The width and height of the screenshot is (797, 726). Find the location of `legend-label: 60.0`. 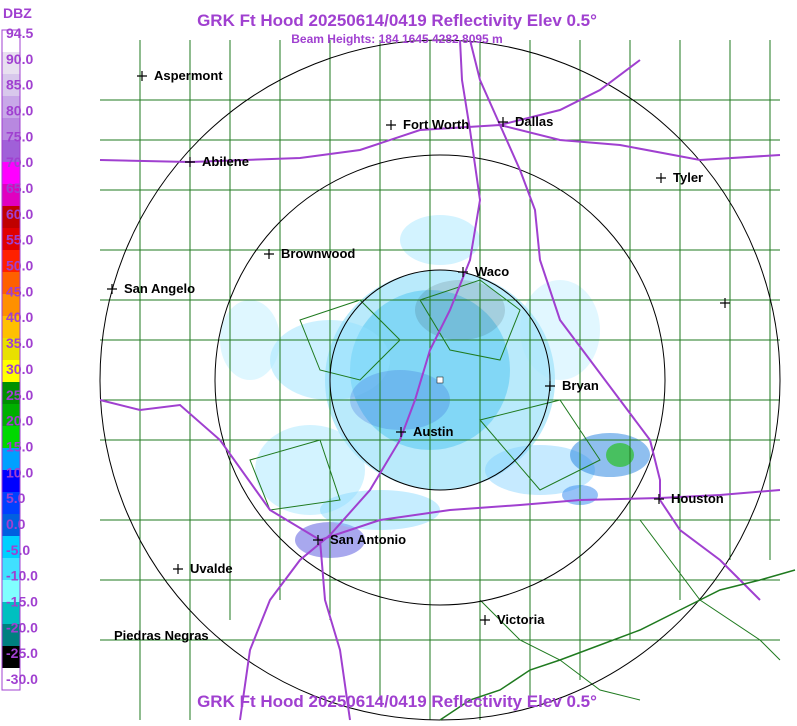

legend-label: 60.0 is located at coordinates (19, 214).